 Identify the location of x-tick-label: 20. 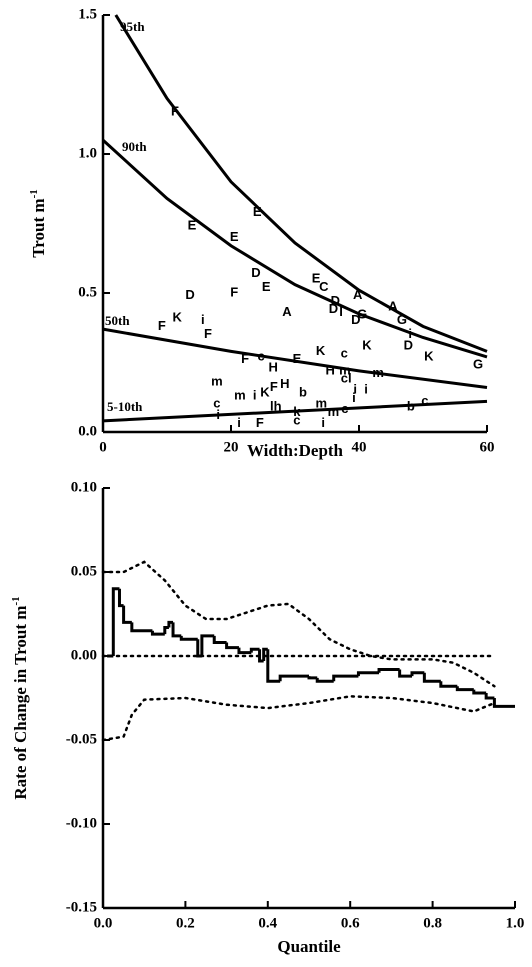
(231, 447).